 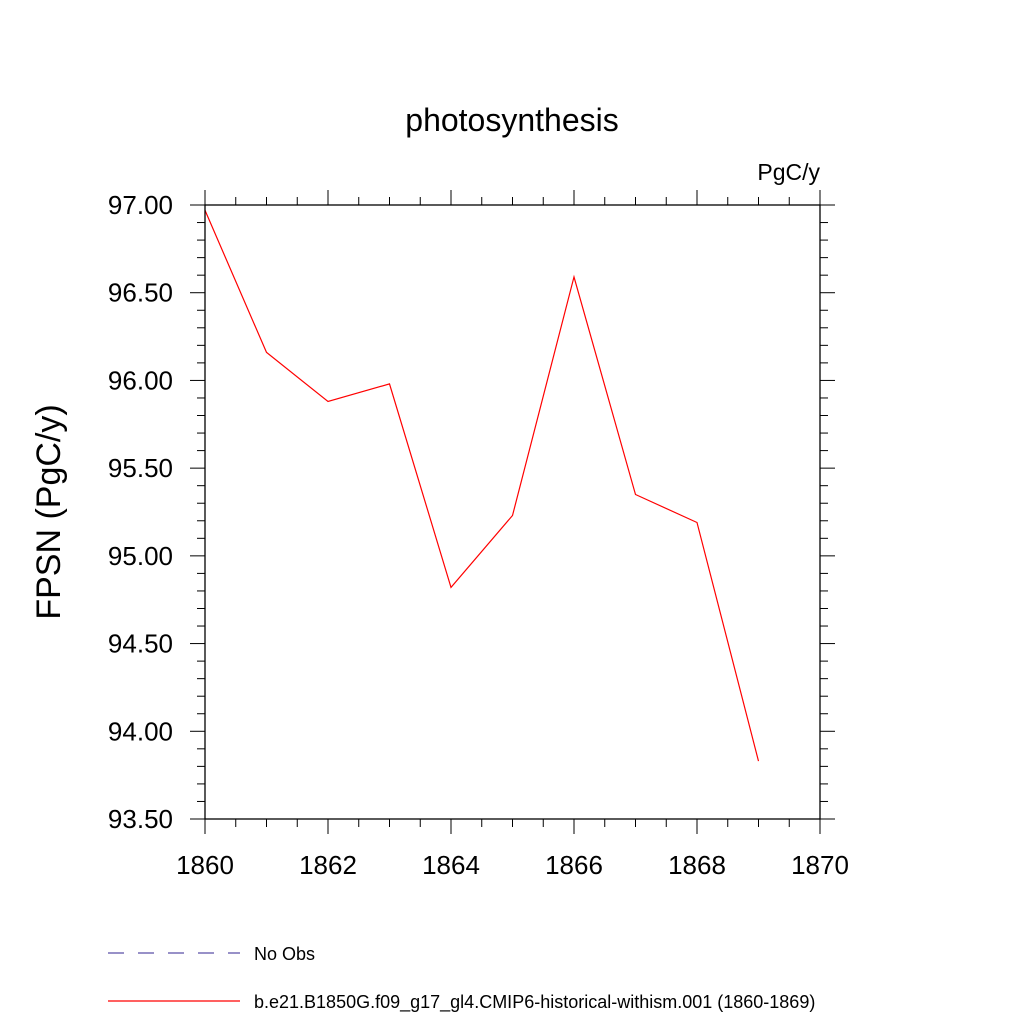 I want to click on units-label: PgC/y, so click(x=788, y=172).